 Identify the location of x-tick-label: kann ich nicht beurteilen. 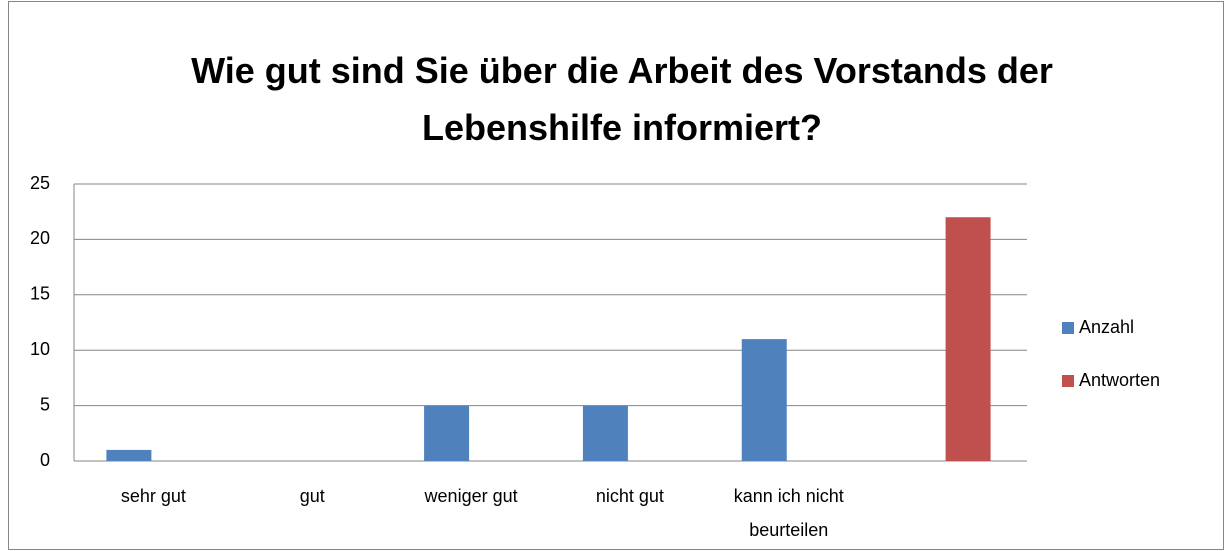
(789, 513).